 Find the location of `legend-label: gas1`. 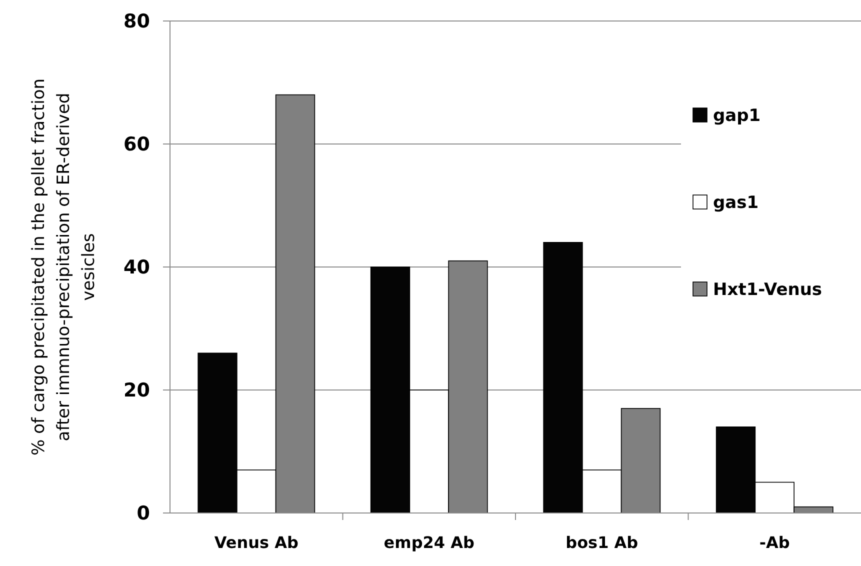

legend-label: gas1 is located at coordinates (736, 202).